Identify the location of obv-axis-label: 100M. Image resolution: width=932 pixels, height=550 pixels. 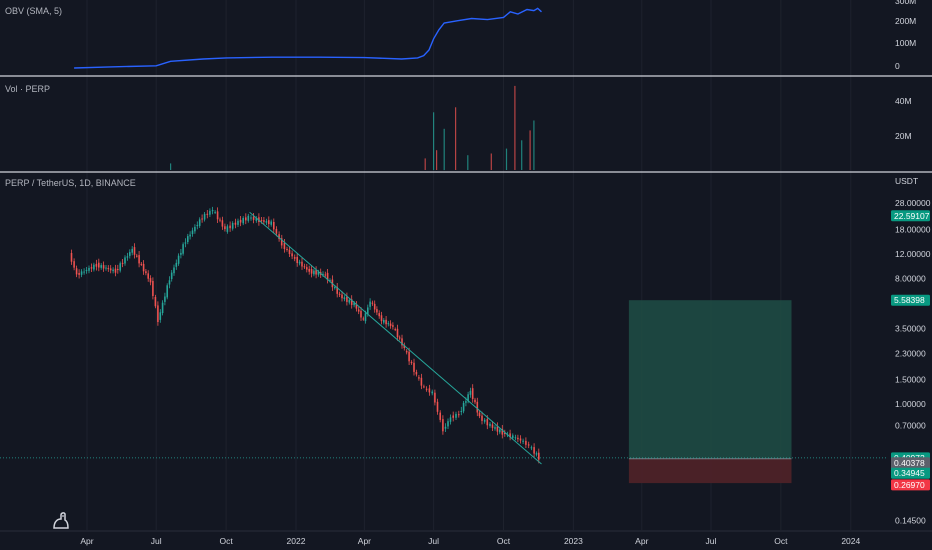
(905, 43).